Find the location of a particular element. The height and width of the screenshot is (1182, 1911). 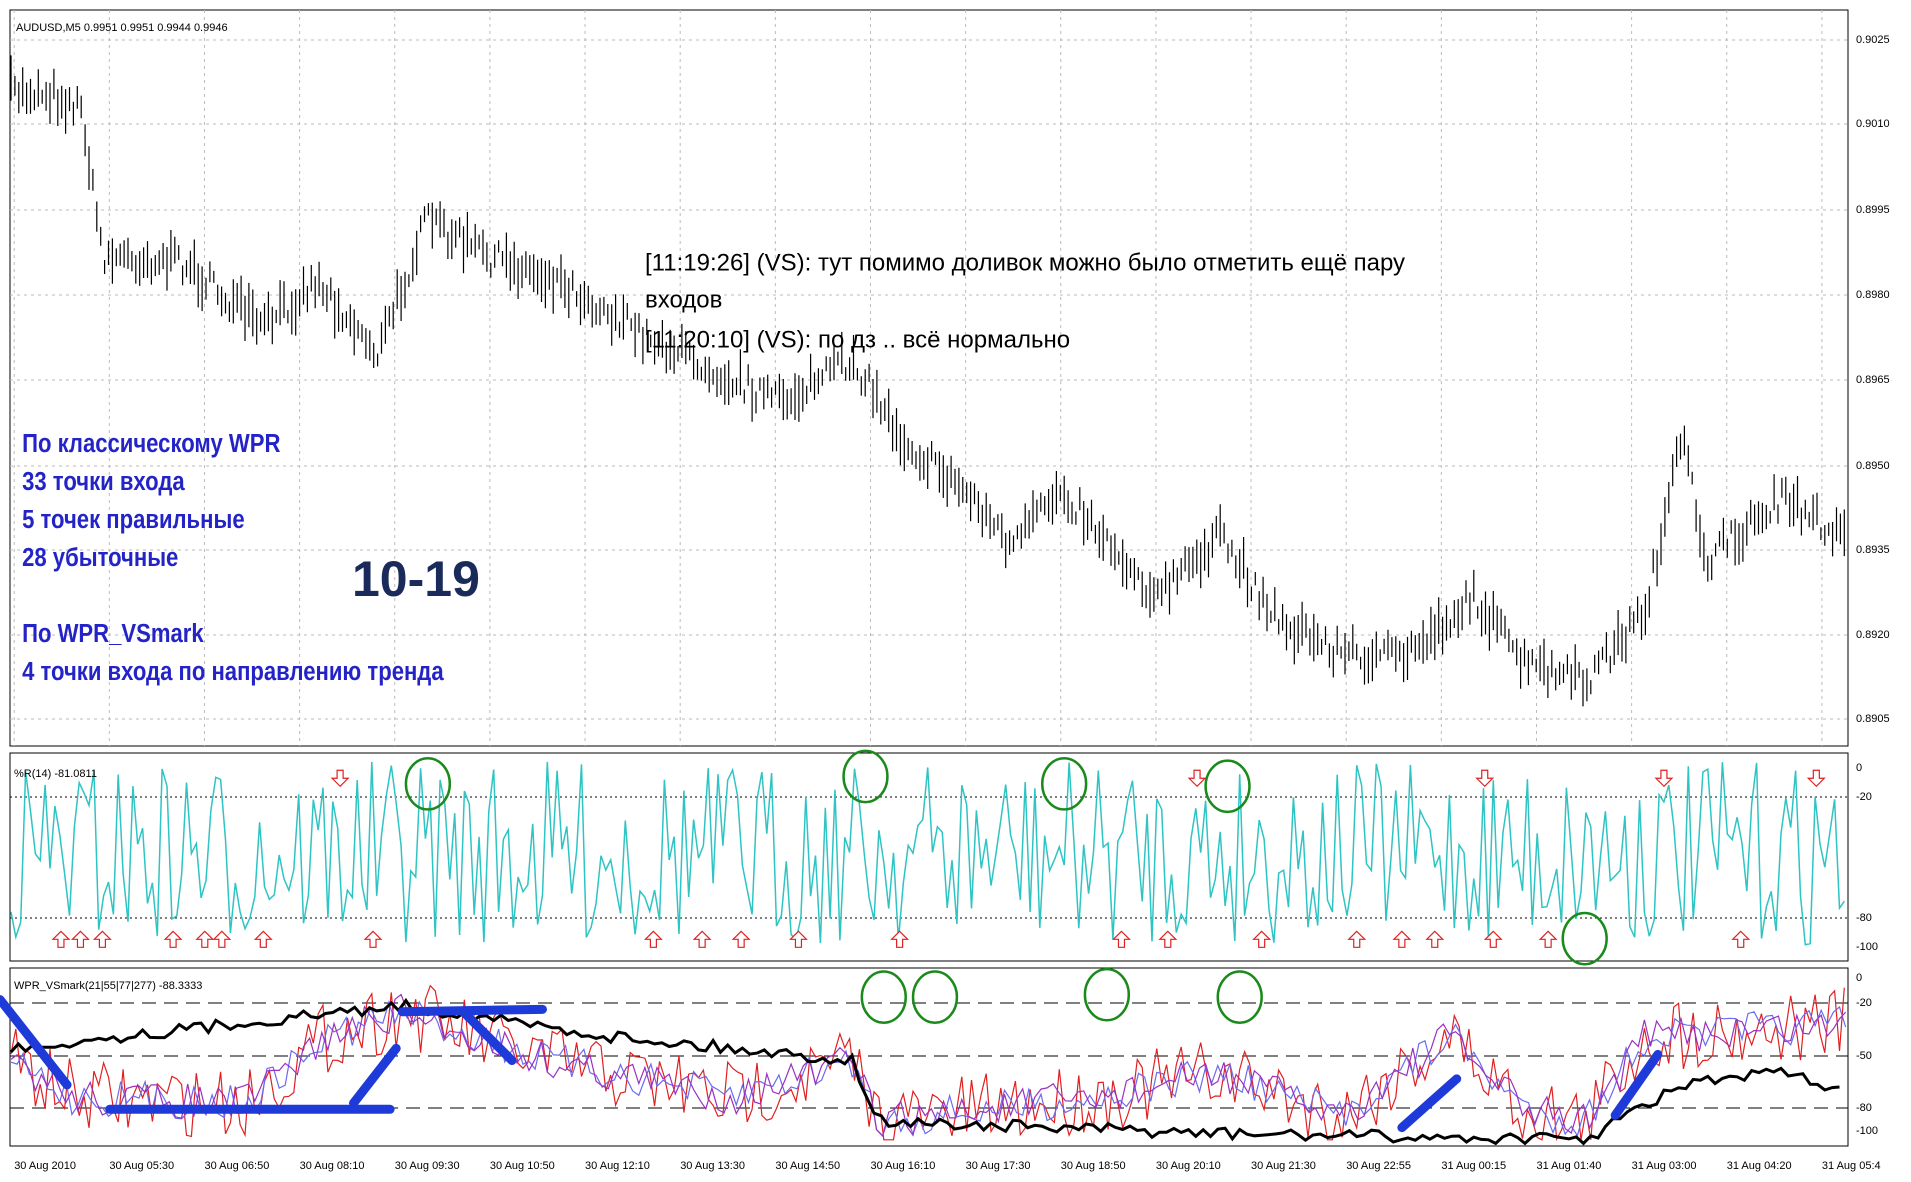

wpr-label: -20 is located at coordinates (1864, 797).